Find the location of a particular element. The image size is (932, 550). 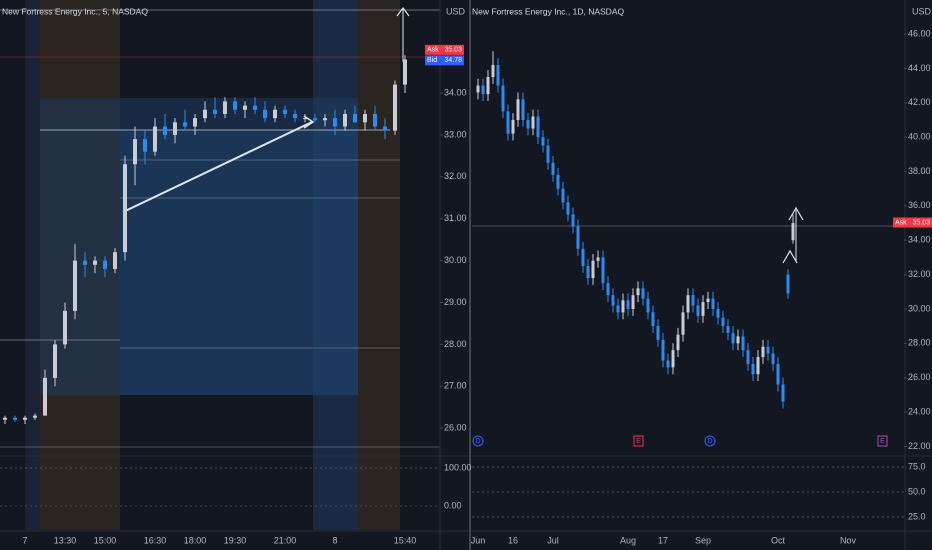

y-tick-label: 44.00 is located at coordinates (919, 68).